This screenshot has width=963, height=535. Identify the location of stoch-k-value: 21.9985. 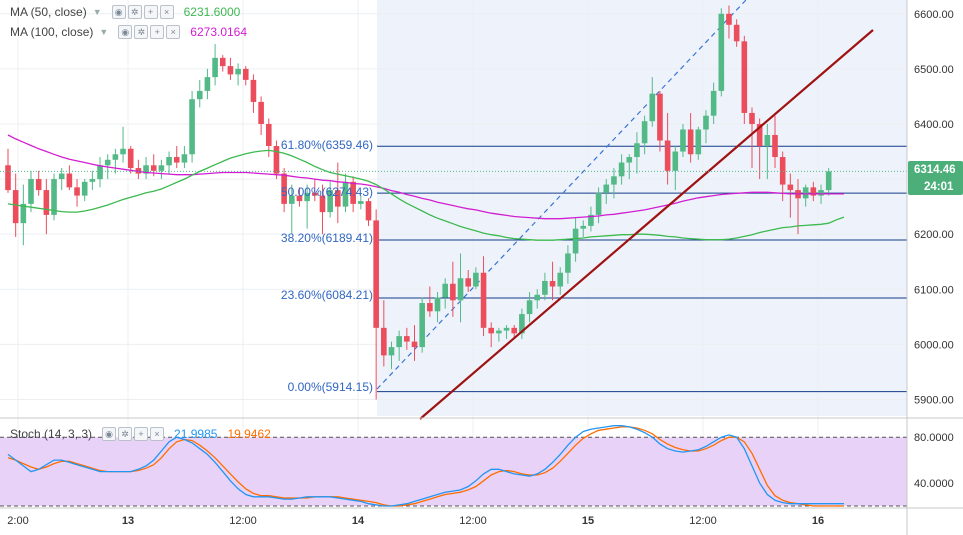
(196, 434).